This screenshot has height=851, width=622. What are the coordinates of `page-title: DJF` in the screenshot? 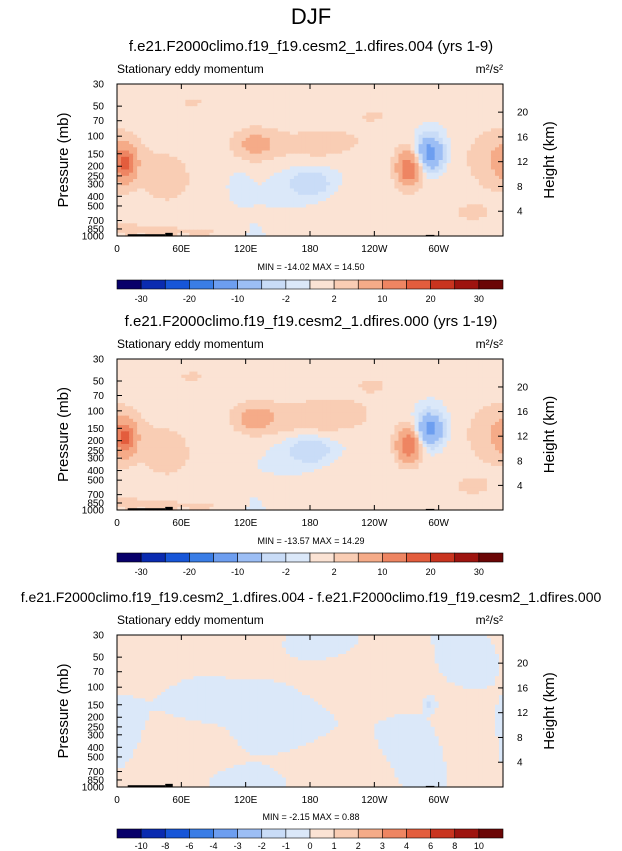 It's located at (311, 16).